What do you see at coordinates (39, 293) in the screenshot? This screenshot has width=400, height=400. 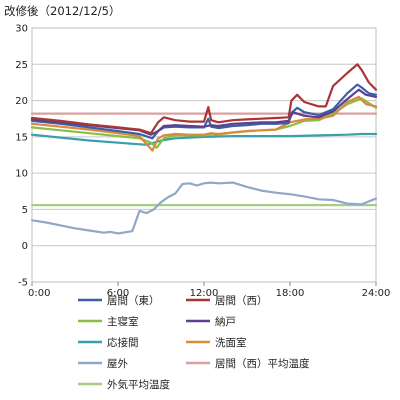 I see `x-tick-label: 0:00` at bounding box center [39, 293].